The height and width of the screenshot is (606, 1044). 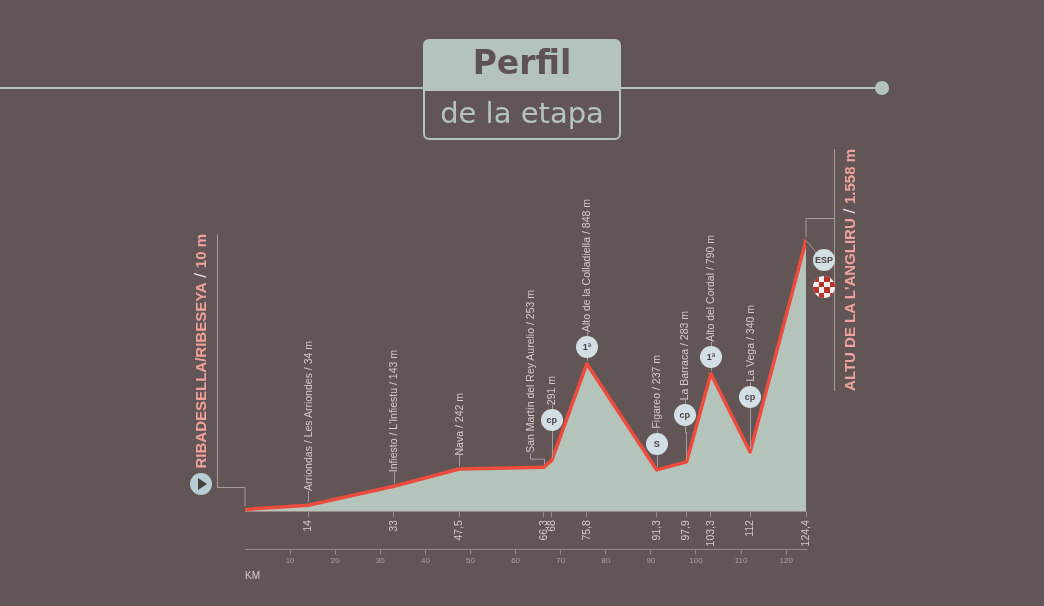 What do you see at coordinates (786, 561) in the screenshot?
I see `x2-tick-label: 120` at bounding box center [786, 561].